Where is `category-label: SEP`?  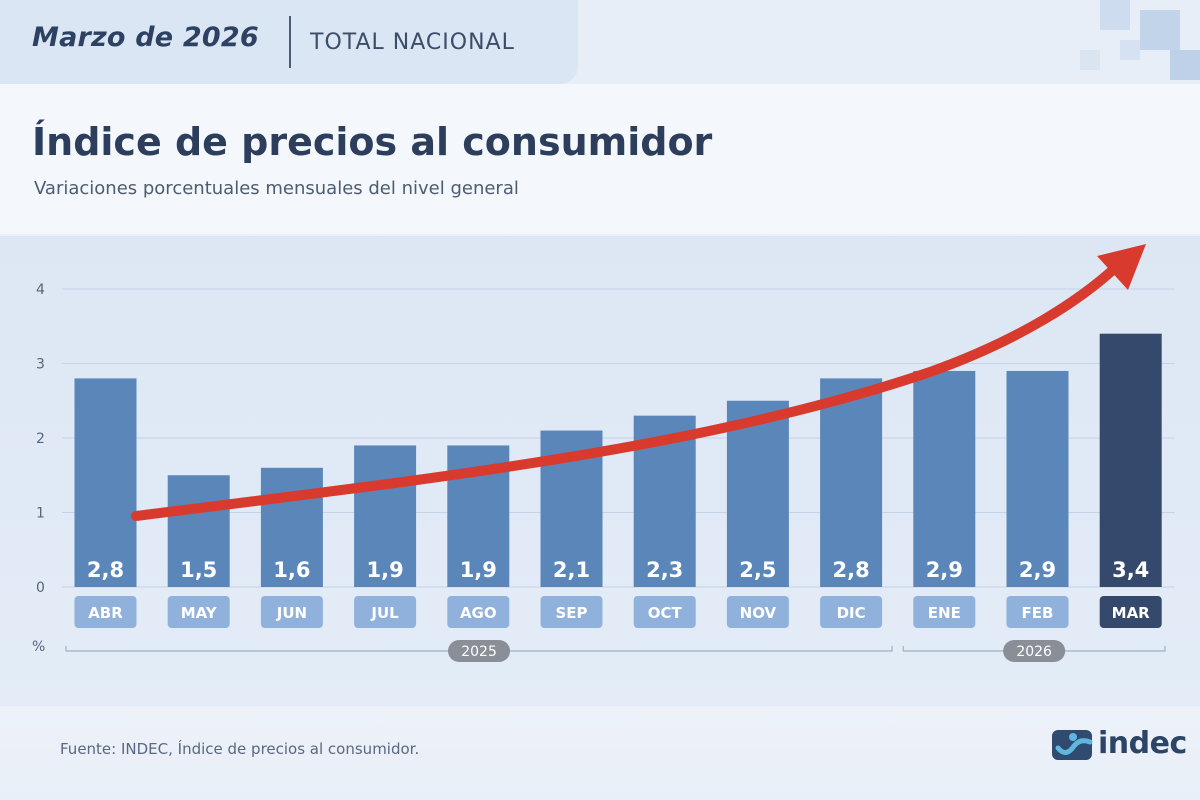
category-label: SEP is located at coordinates (571, 613).